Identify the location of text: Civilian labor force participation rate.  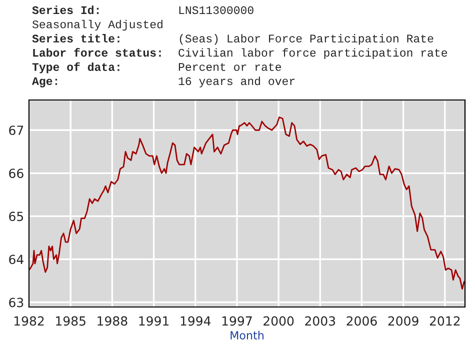
(313, 53).